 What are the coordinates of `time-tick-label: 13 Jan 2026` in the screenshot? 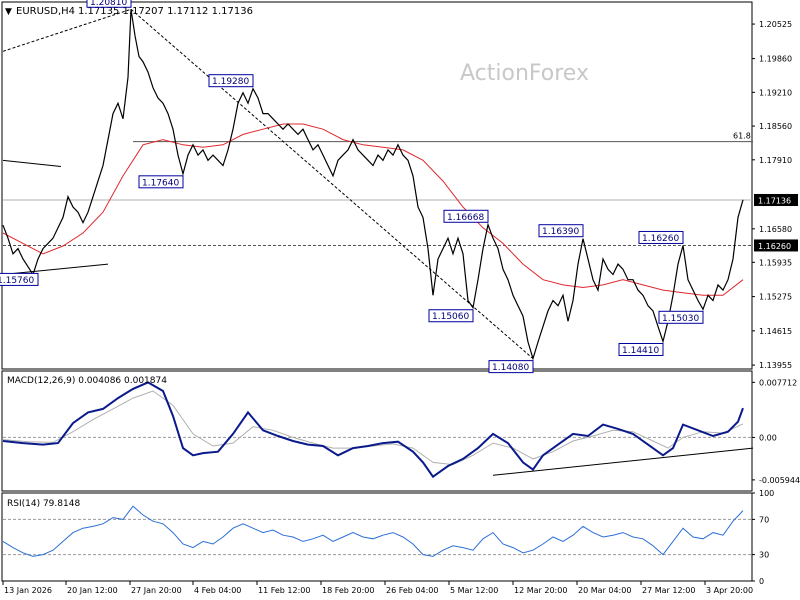 It's located at (28, 590).